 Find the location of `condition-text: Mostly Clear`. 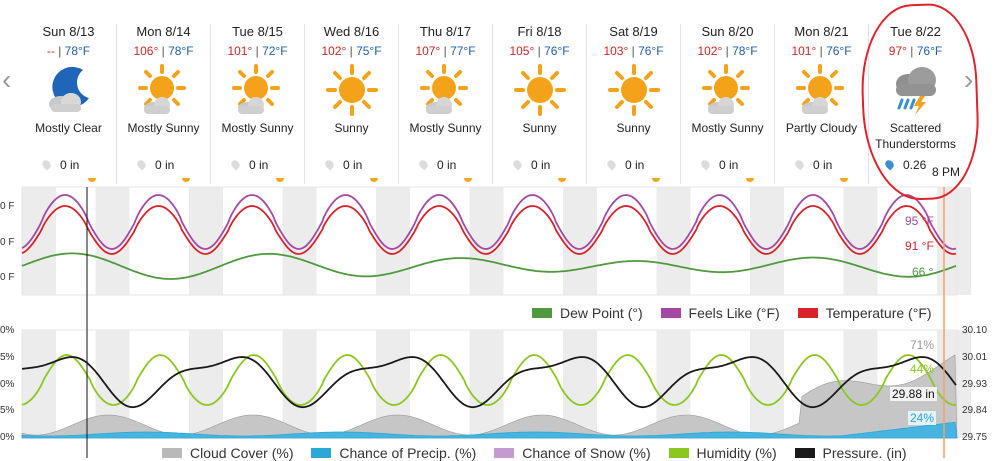

condition-text: Mostly Clear is located at coordinates (68, 128).